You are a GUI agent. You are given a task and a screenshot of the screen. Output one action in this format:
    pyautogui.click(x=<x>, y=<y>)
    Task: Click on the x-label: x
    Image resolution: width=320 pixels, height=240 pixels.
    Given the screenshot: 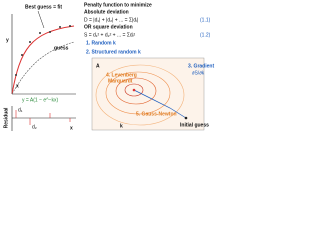 What is the action you would take?
    pyautogui.click(x=17, y=86)
    